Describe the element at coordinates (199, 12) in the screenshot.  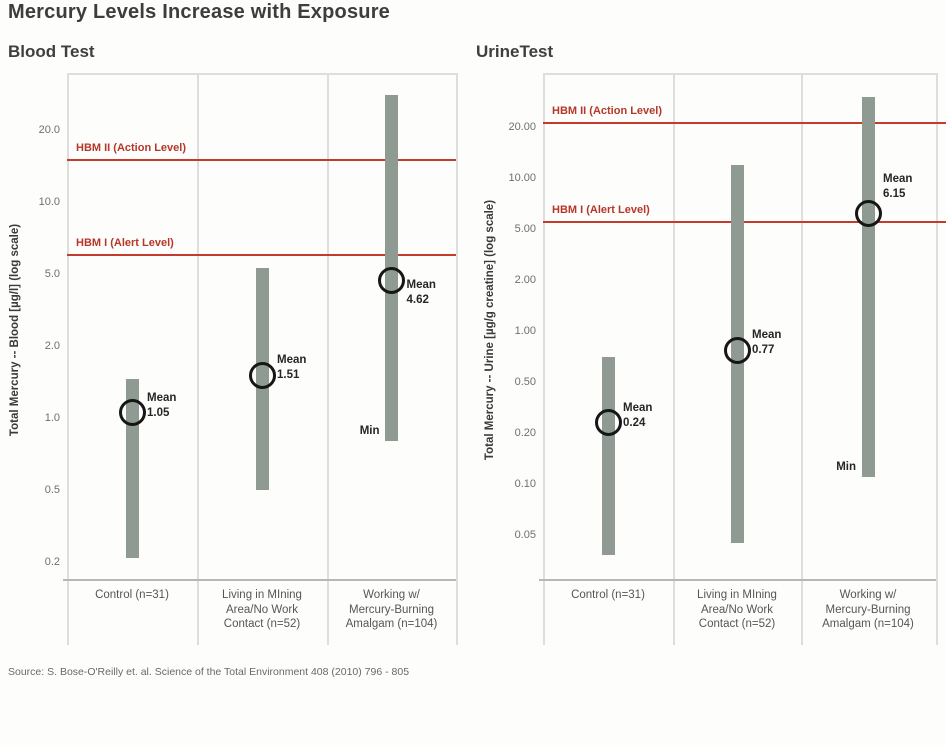
I see `page-title: Mercury Levels Increase with Exposure` at that location.